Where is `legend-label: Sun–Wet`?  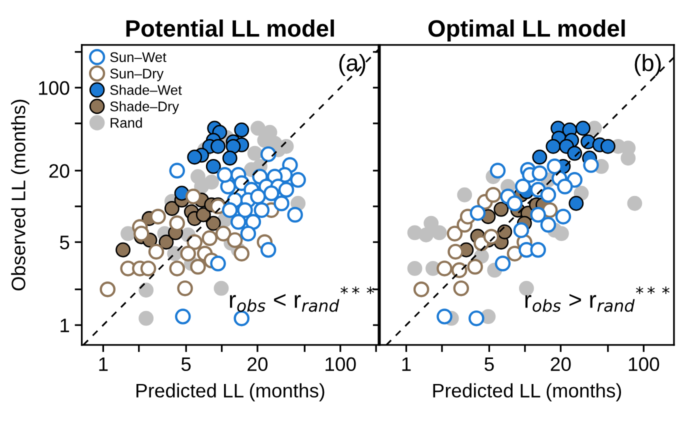 legend-label: Sun–Wet is located at coordinates (138, 57).